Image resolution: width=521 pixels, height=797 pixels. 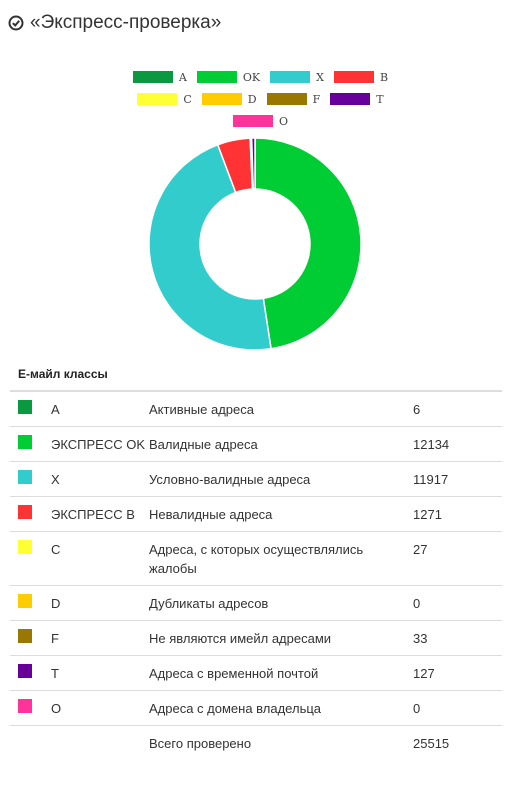 What do you see at coordinates (235, 708) in the screenshot?
I see `class-description: Адреса с домена владельца` at bounding box center [235, 708].